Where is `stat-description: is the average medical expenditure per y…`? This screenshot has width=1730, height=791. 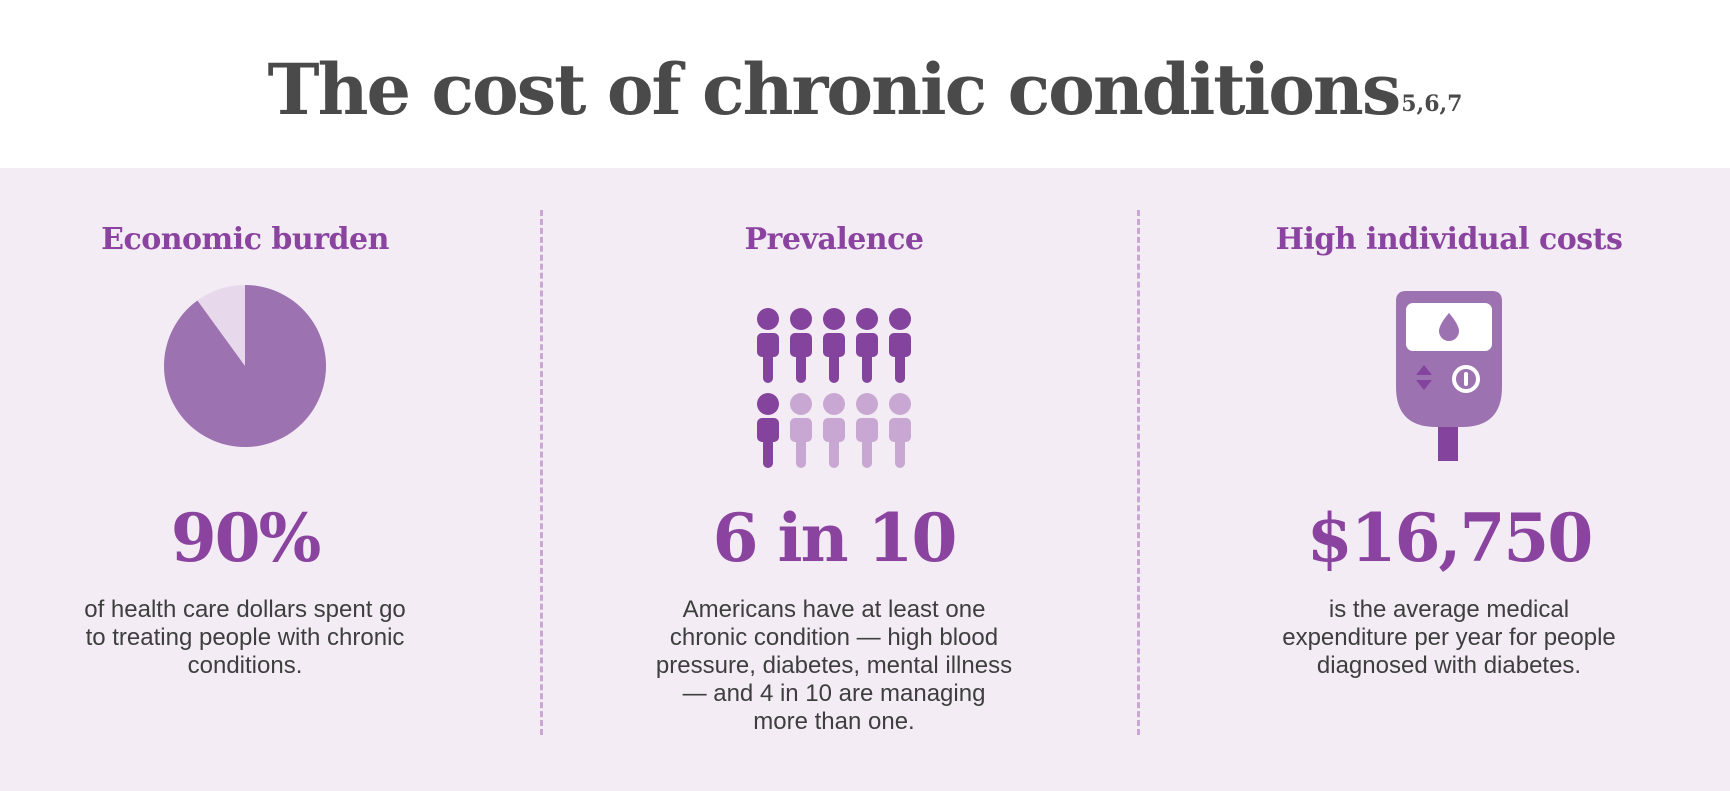
stat-description: is the average medical expenditure per y… is located at coordinates (1449, 637).